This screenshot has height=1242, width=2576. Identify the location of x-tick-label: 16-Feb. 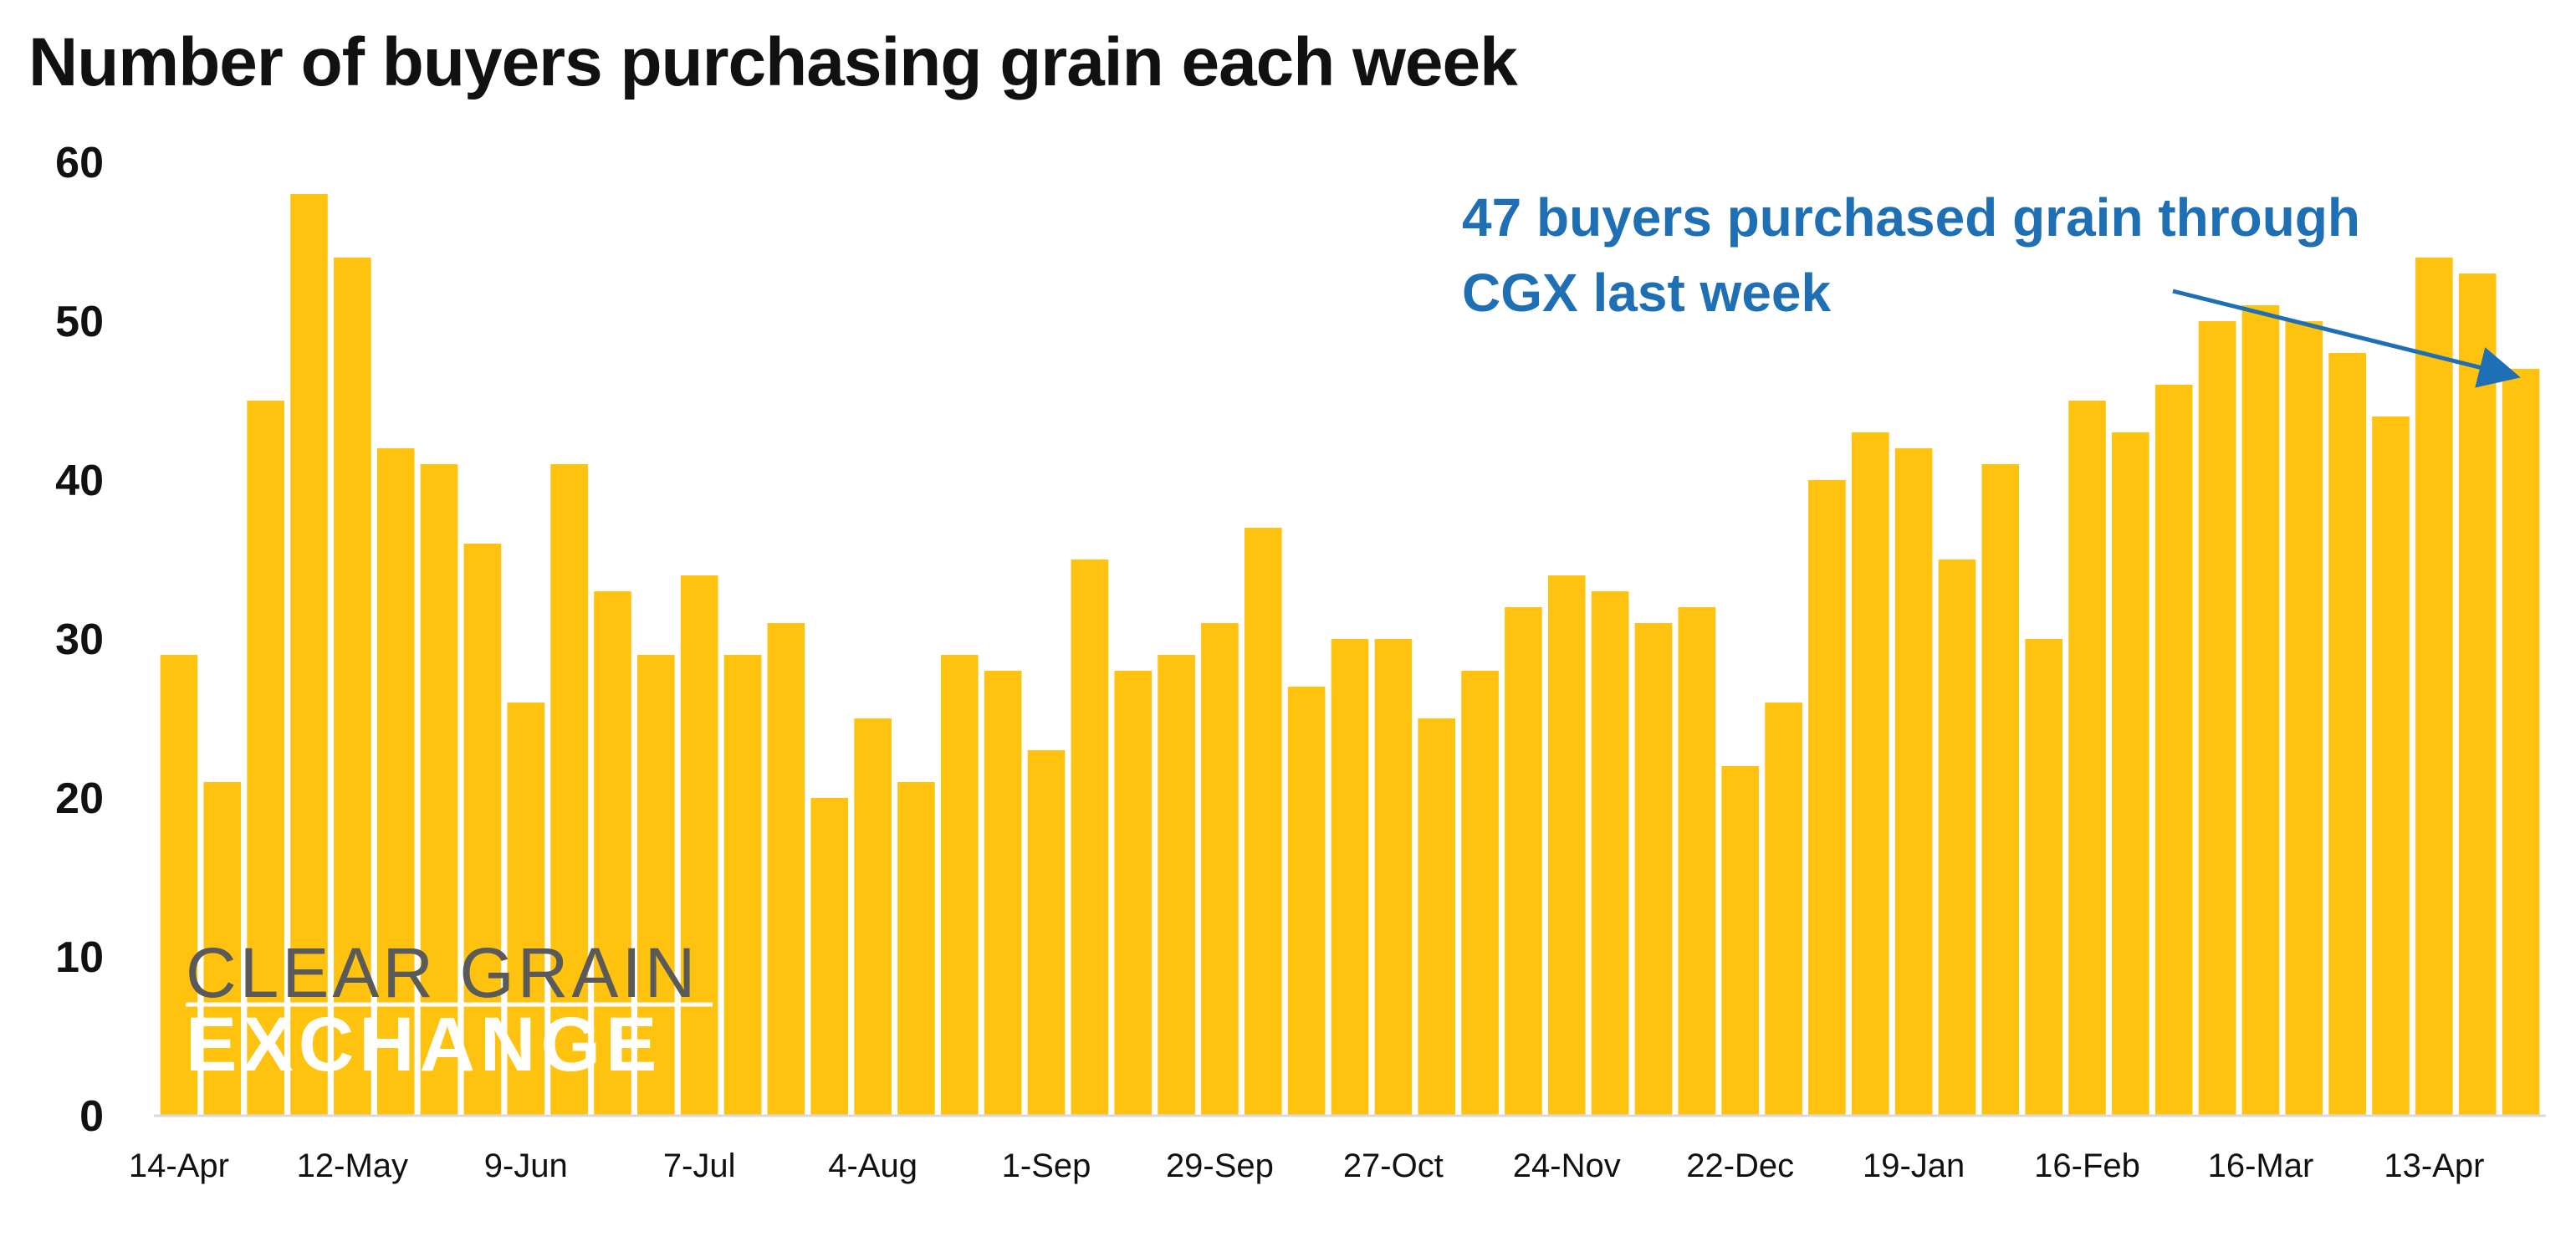
(2087, 1165).